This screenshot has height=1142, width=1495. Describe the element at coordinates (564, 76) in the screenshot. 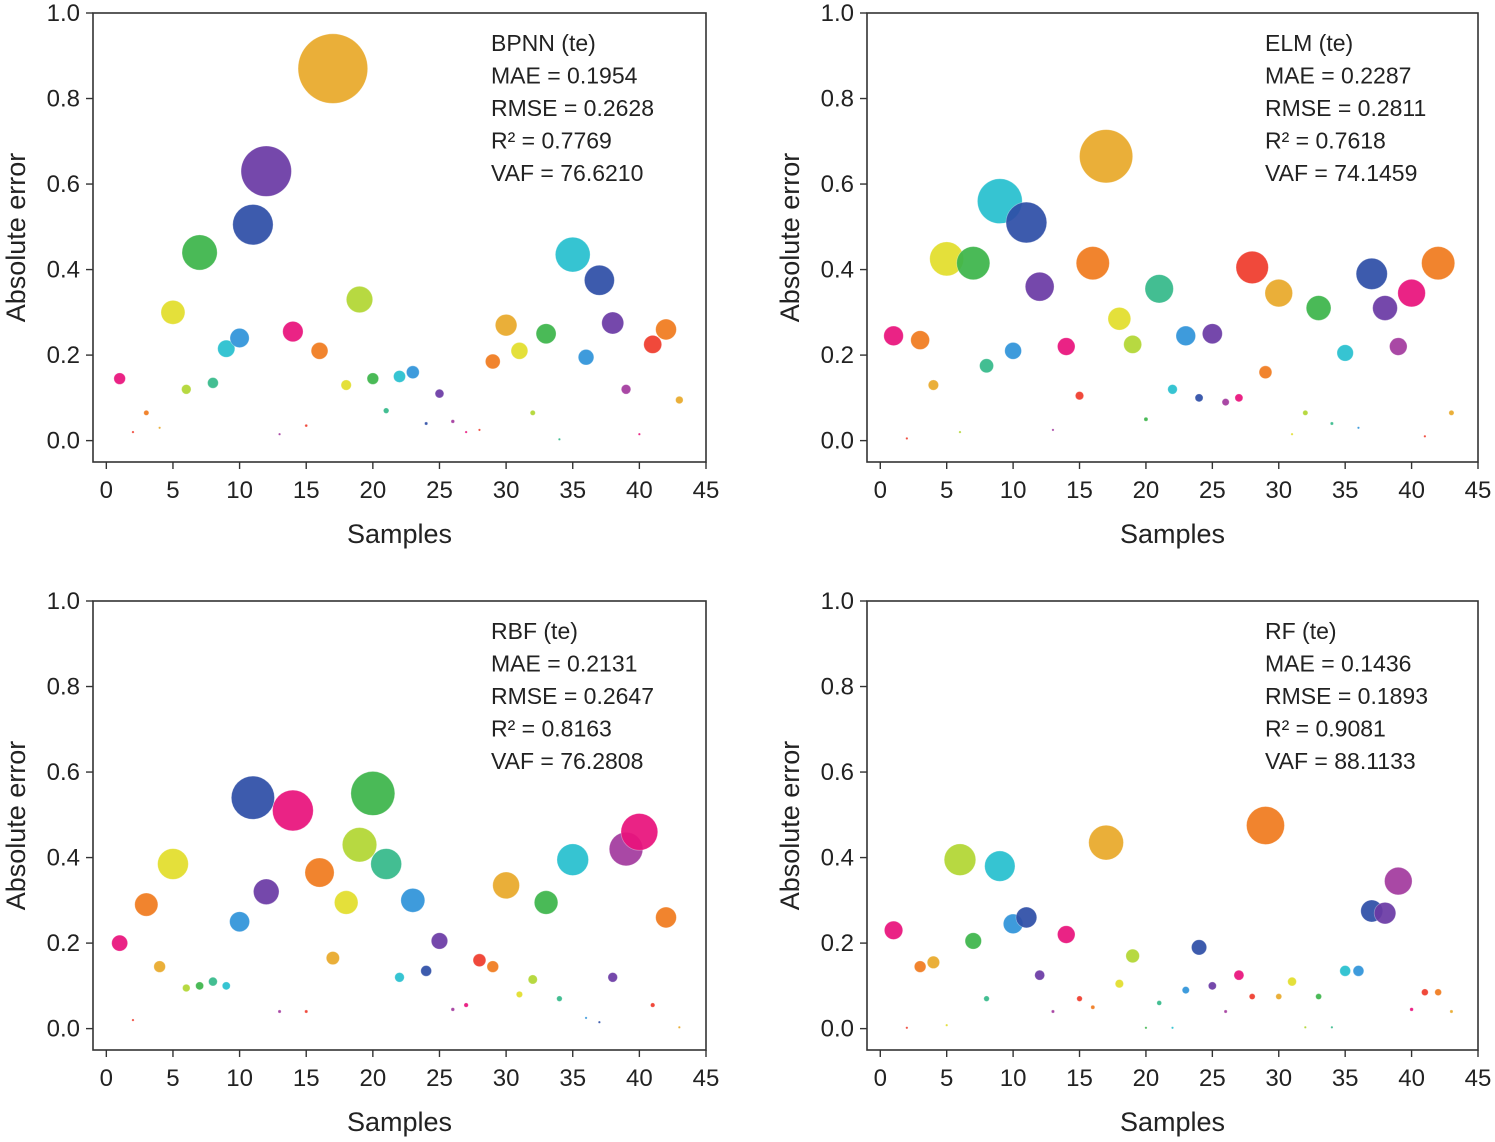

I see `stat-line: MAE = 0.1954` at that location.